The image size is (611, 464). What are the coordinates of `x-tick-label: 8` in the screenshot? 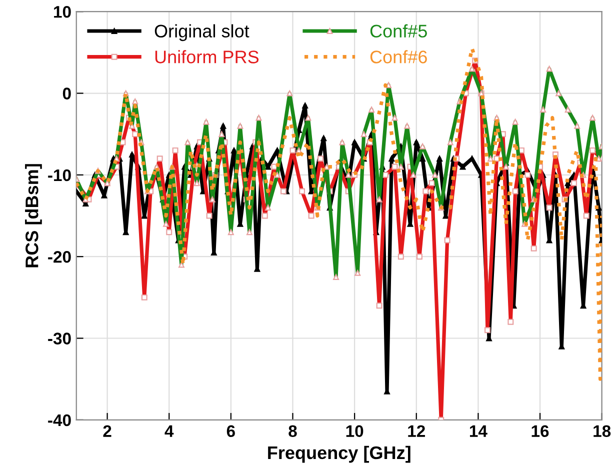 It's located at (292, 431).